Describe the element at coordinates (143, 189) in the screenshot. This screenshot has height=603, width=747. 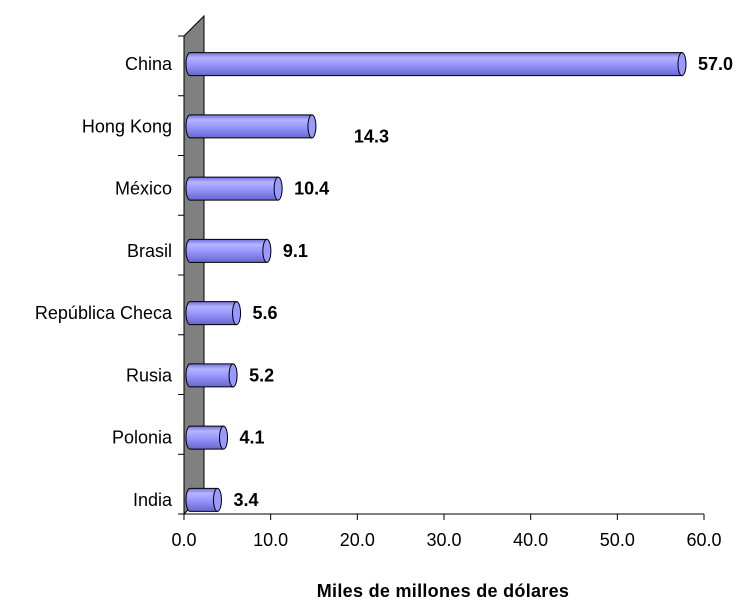
I see `category-label-mexico: México` at that location.